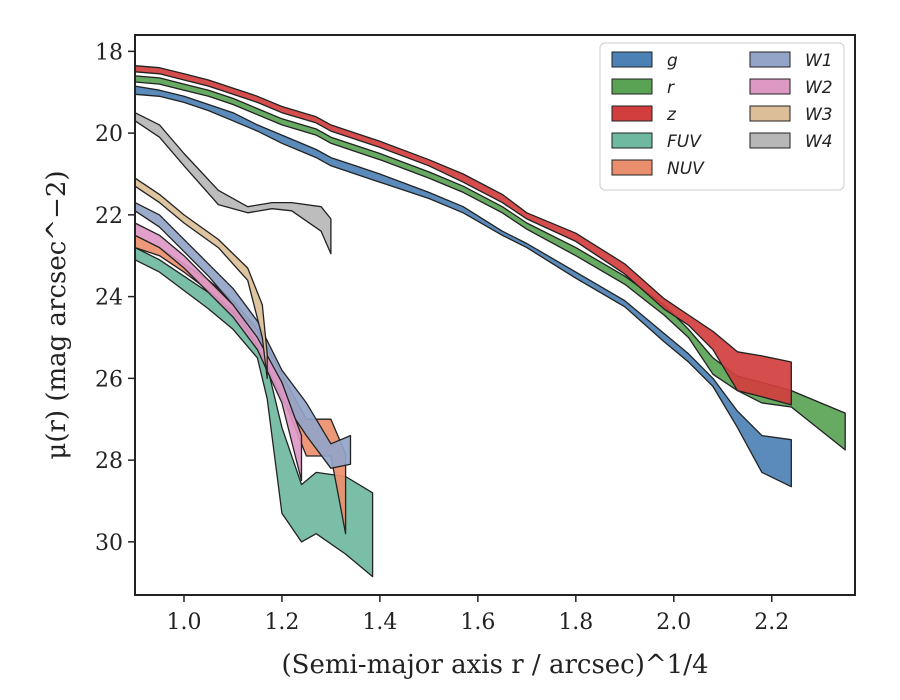  What do you see at coordinates (379, 622) in the screenshot?
I see `x-tick-label: 1.4` at bounding box center [379, 622].